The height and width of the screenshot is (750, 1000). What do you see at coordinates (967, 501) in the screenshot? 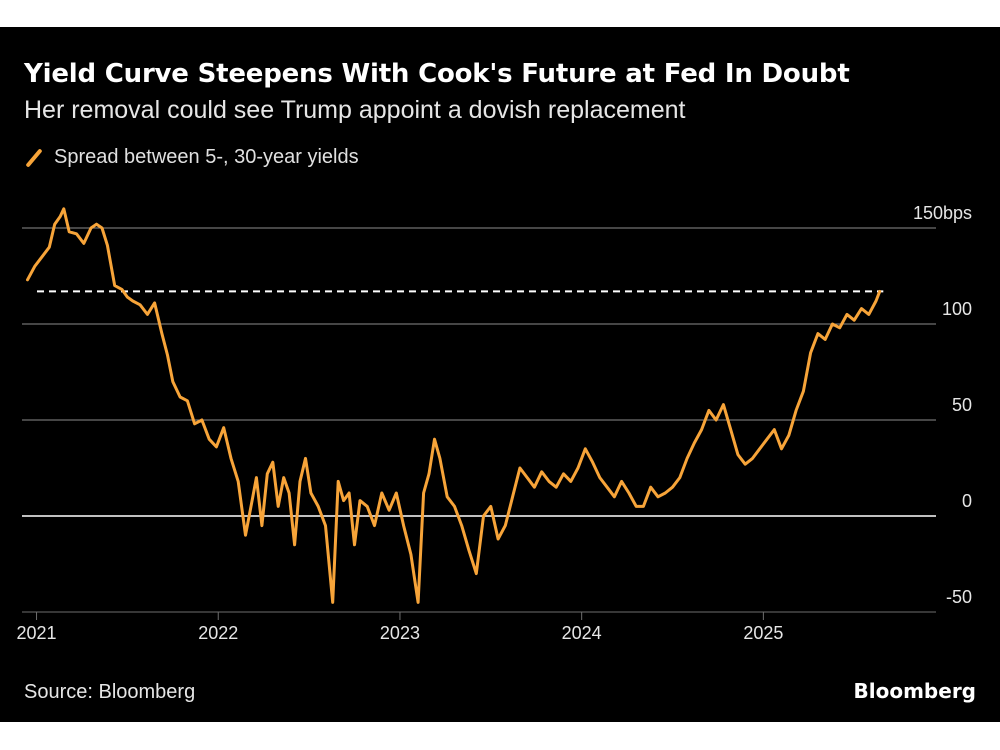
I see `y-tick-label: 0` at bounding box center [967, 501].